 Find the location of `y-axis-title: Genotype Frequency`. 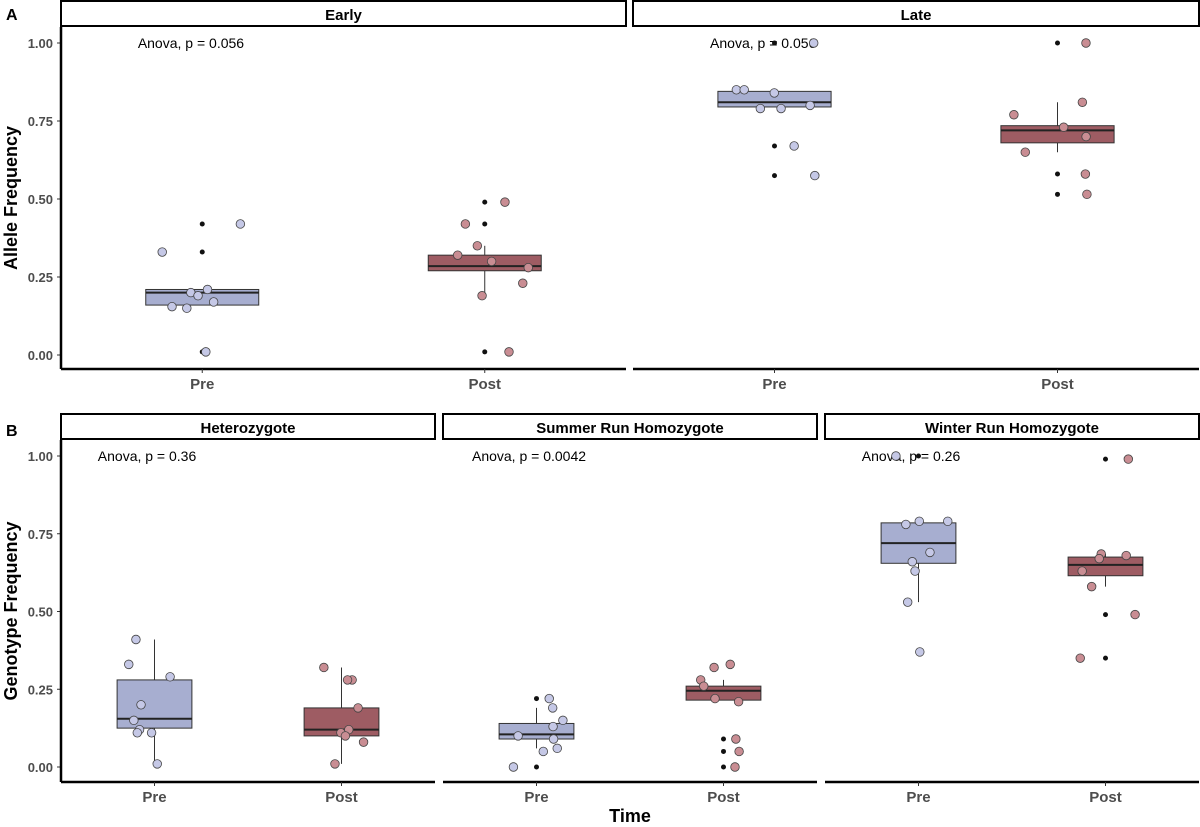

y-axis-title: Genotype Frequency is located at coordinates (11, 610).